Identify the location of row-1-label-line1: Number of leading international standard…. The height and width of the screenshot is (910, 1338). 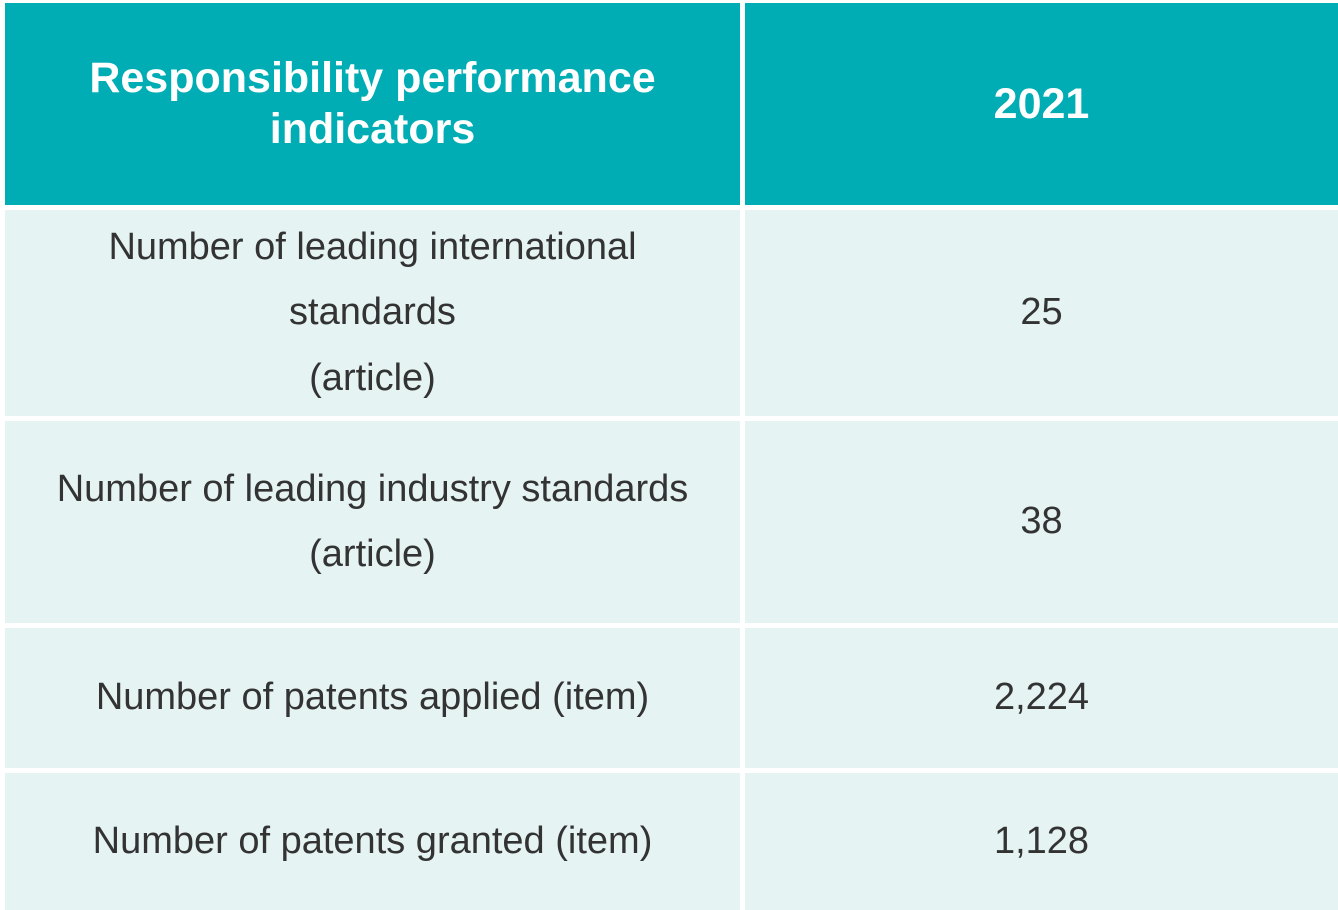
(372, 279).